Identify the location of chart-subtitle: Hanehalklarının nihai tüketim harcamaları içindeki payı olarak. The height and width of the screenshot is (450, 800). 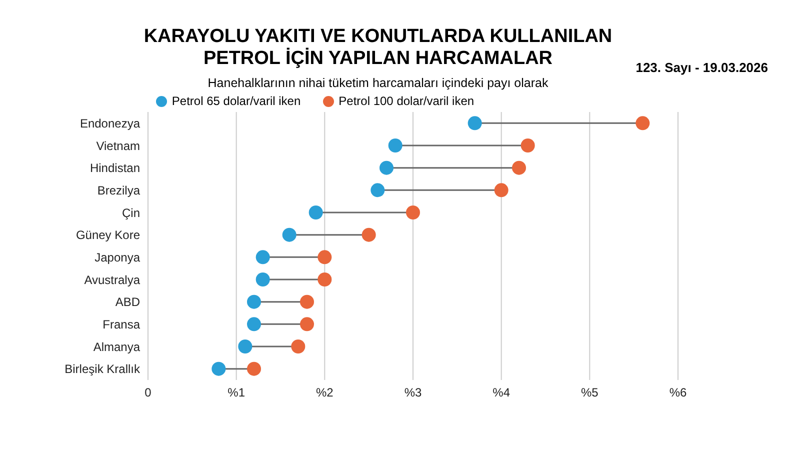
(378, 83).